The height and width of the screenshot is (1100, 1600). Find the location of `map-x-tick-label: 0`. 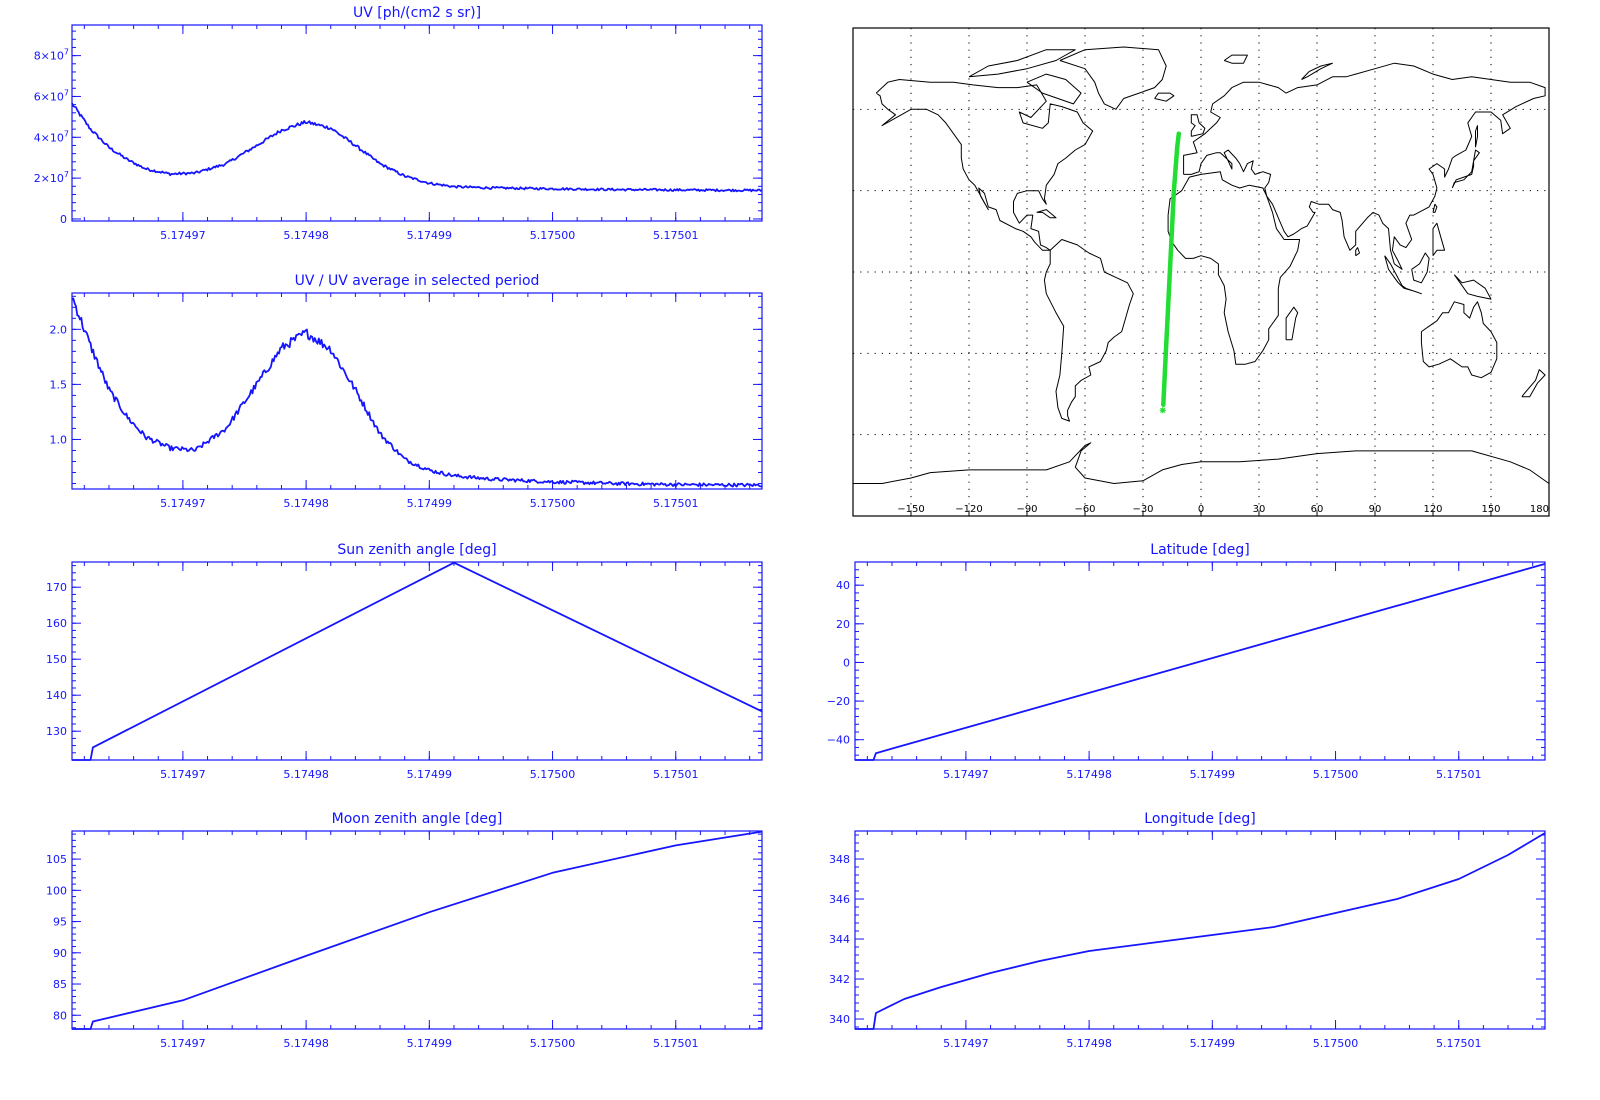

map-x-tick-label: 0 is located at coordinates (1201, 509).